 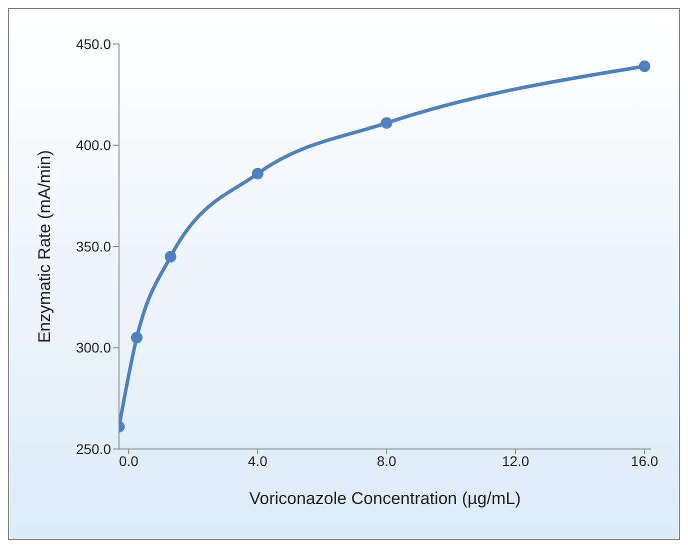 What do you see at coordinates (386, 460) in the screenshot?
I see `x-tick-label: 8.0` at bounding box center [386, 460].